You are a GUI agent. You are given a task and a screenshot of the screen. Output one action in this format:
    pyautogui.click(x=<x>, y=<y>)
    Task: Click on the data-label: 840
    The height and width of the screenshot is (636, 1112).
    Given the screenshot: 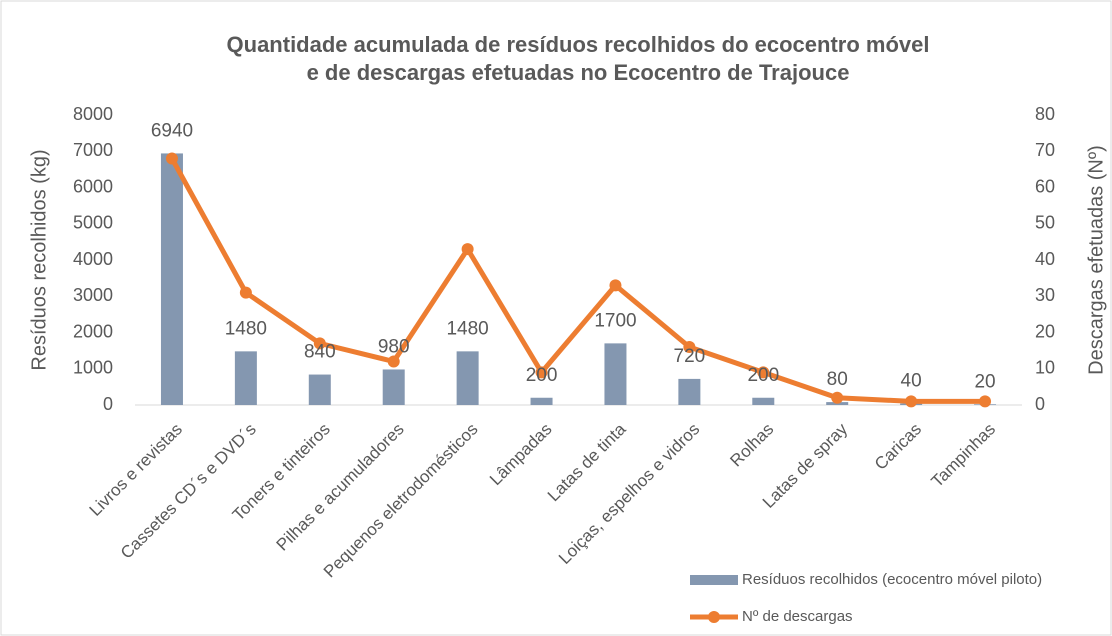 What is the action you would take?
    pyautogui.click(x=320, y=352)
    